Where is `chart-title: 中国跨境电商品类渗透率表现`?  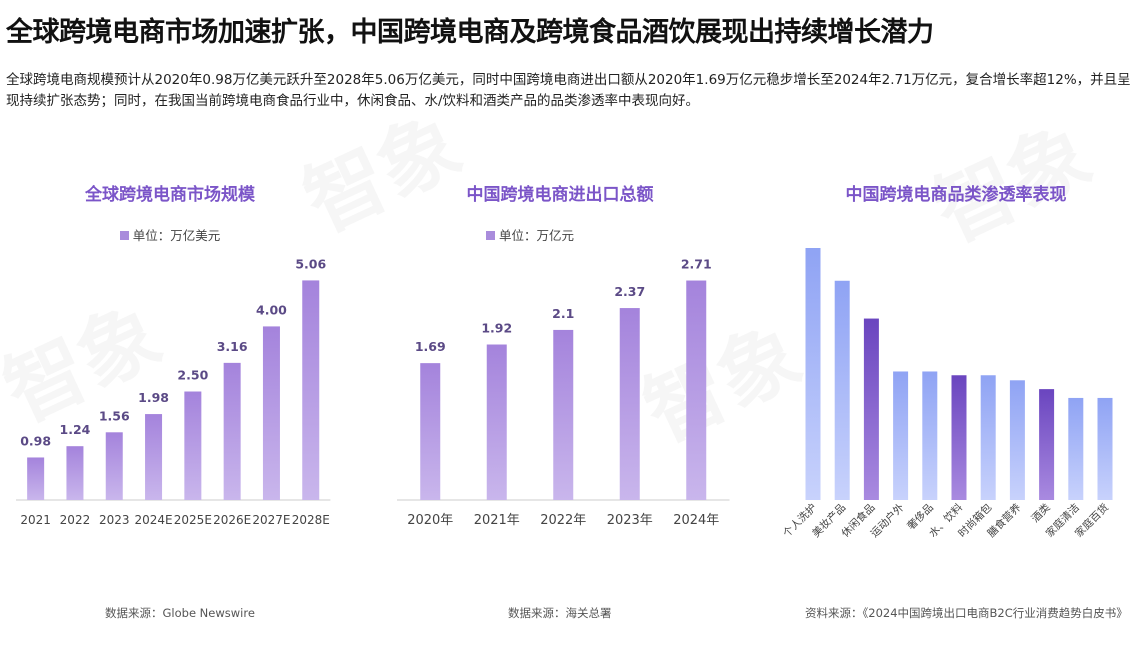
chart-title: 中国跨境电商品类渗透率表现 is located at coordinates (956, 195).